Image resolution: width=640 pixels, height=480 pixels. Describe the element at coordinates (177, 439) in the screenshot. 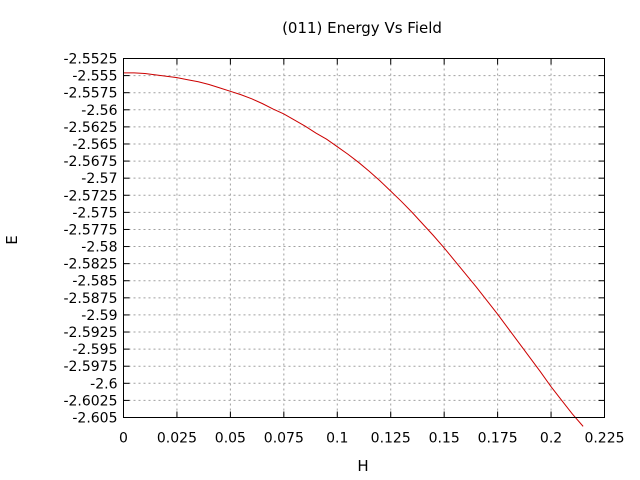

I see `x-tick-label: 0.025` at that location.